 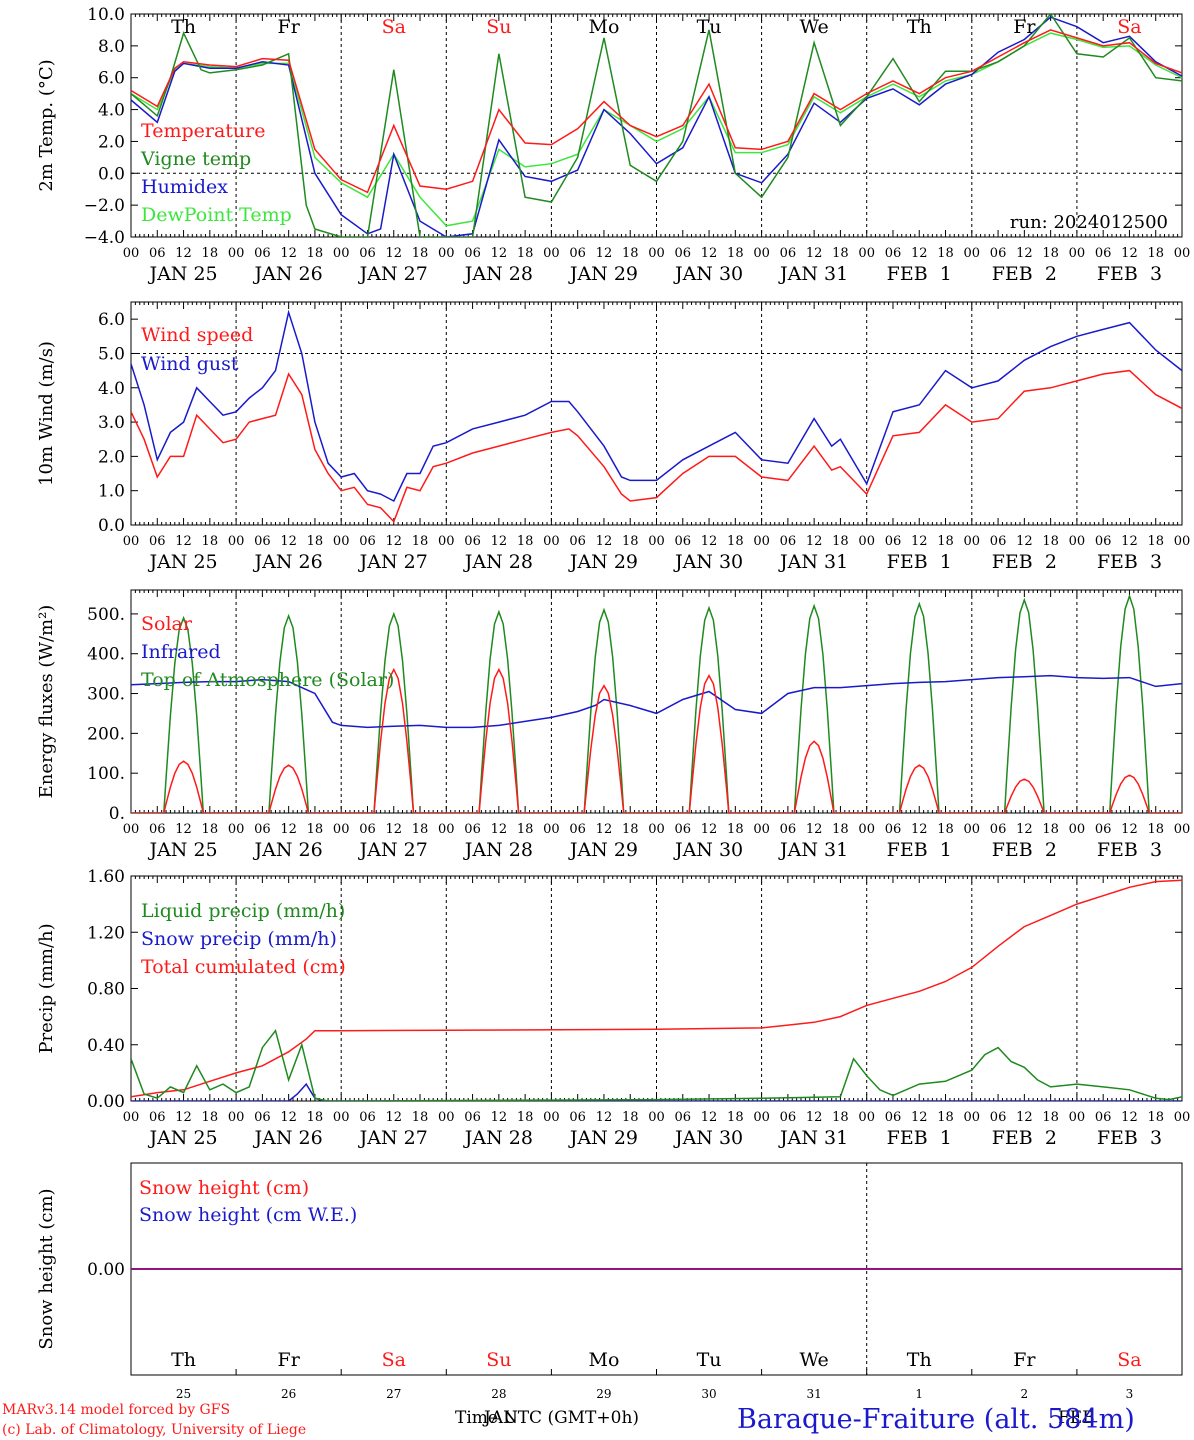 What do you see at coordinates (813, 562) in the screenshot?
I see `date-label: JAN 31` at bounding box center [813, 562].